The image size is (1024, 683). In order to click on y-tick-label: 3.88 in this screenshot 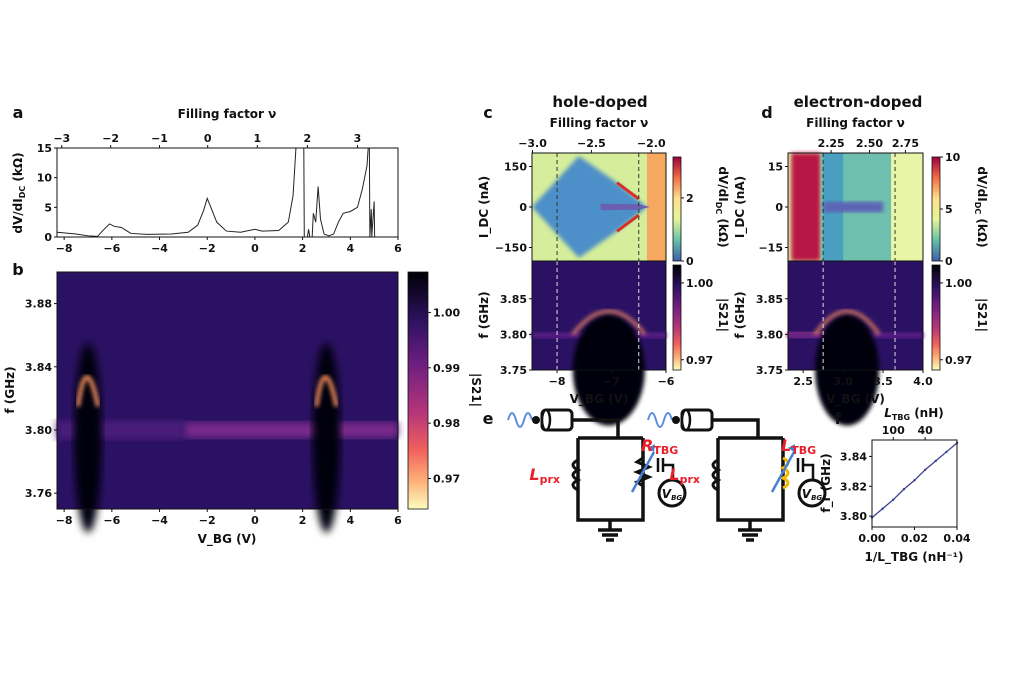, I will do `click(38, 304)`.